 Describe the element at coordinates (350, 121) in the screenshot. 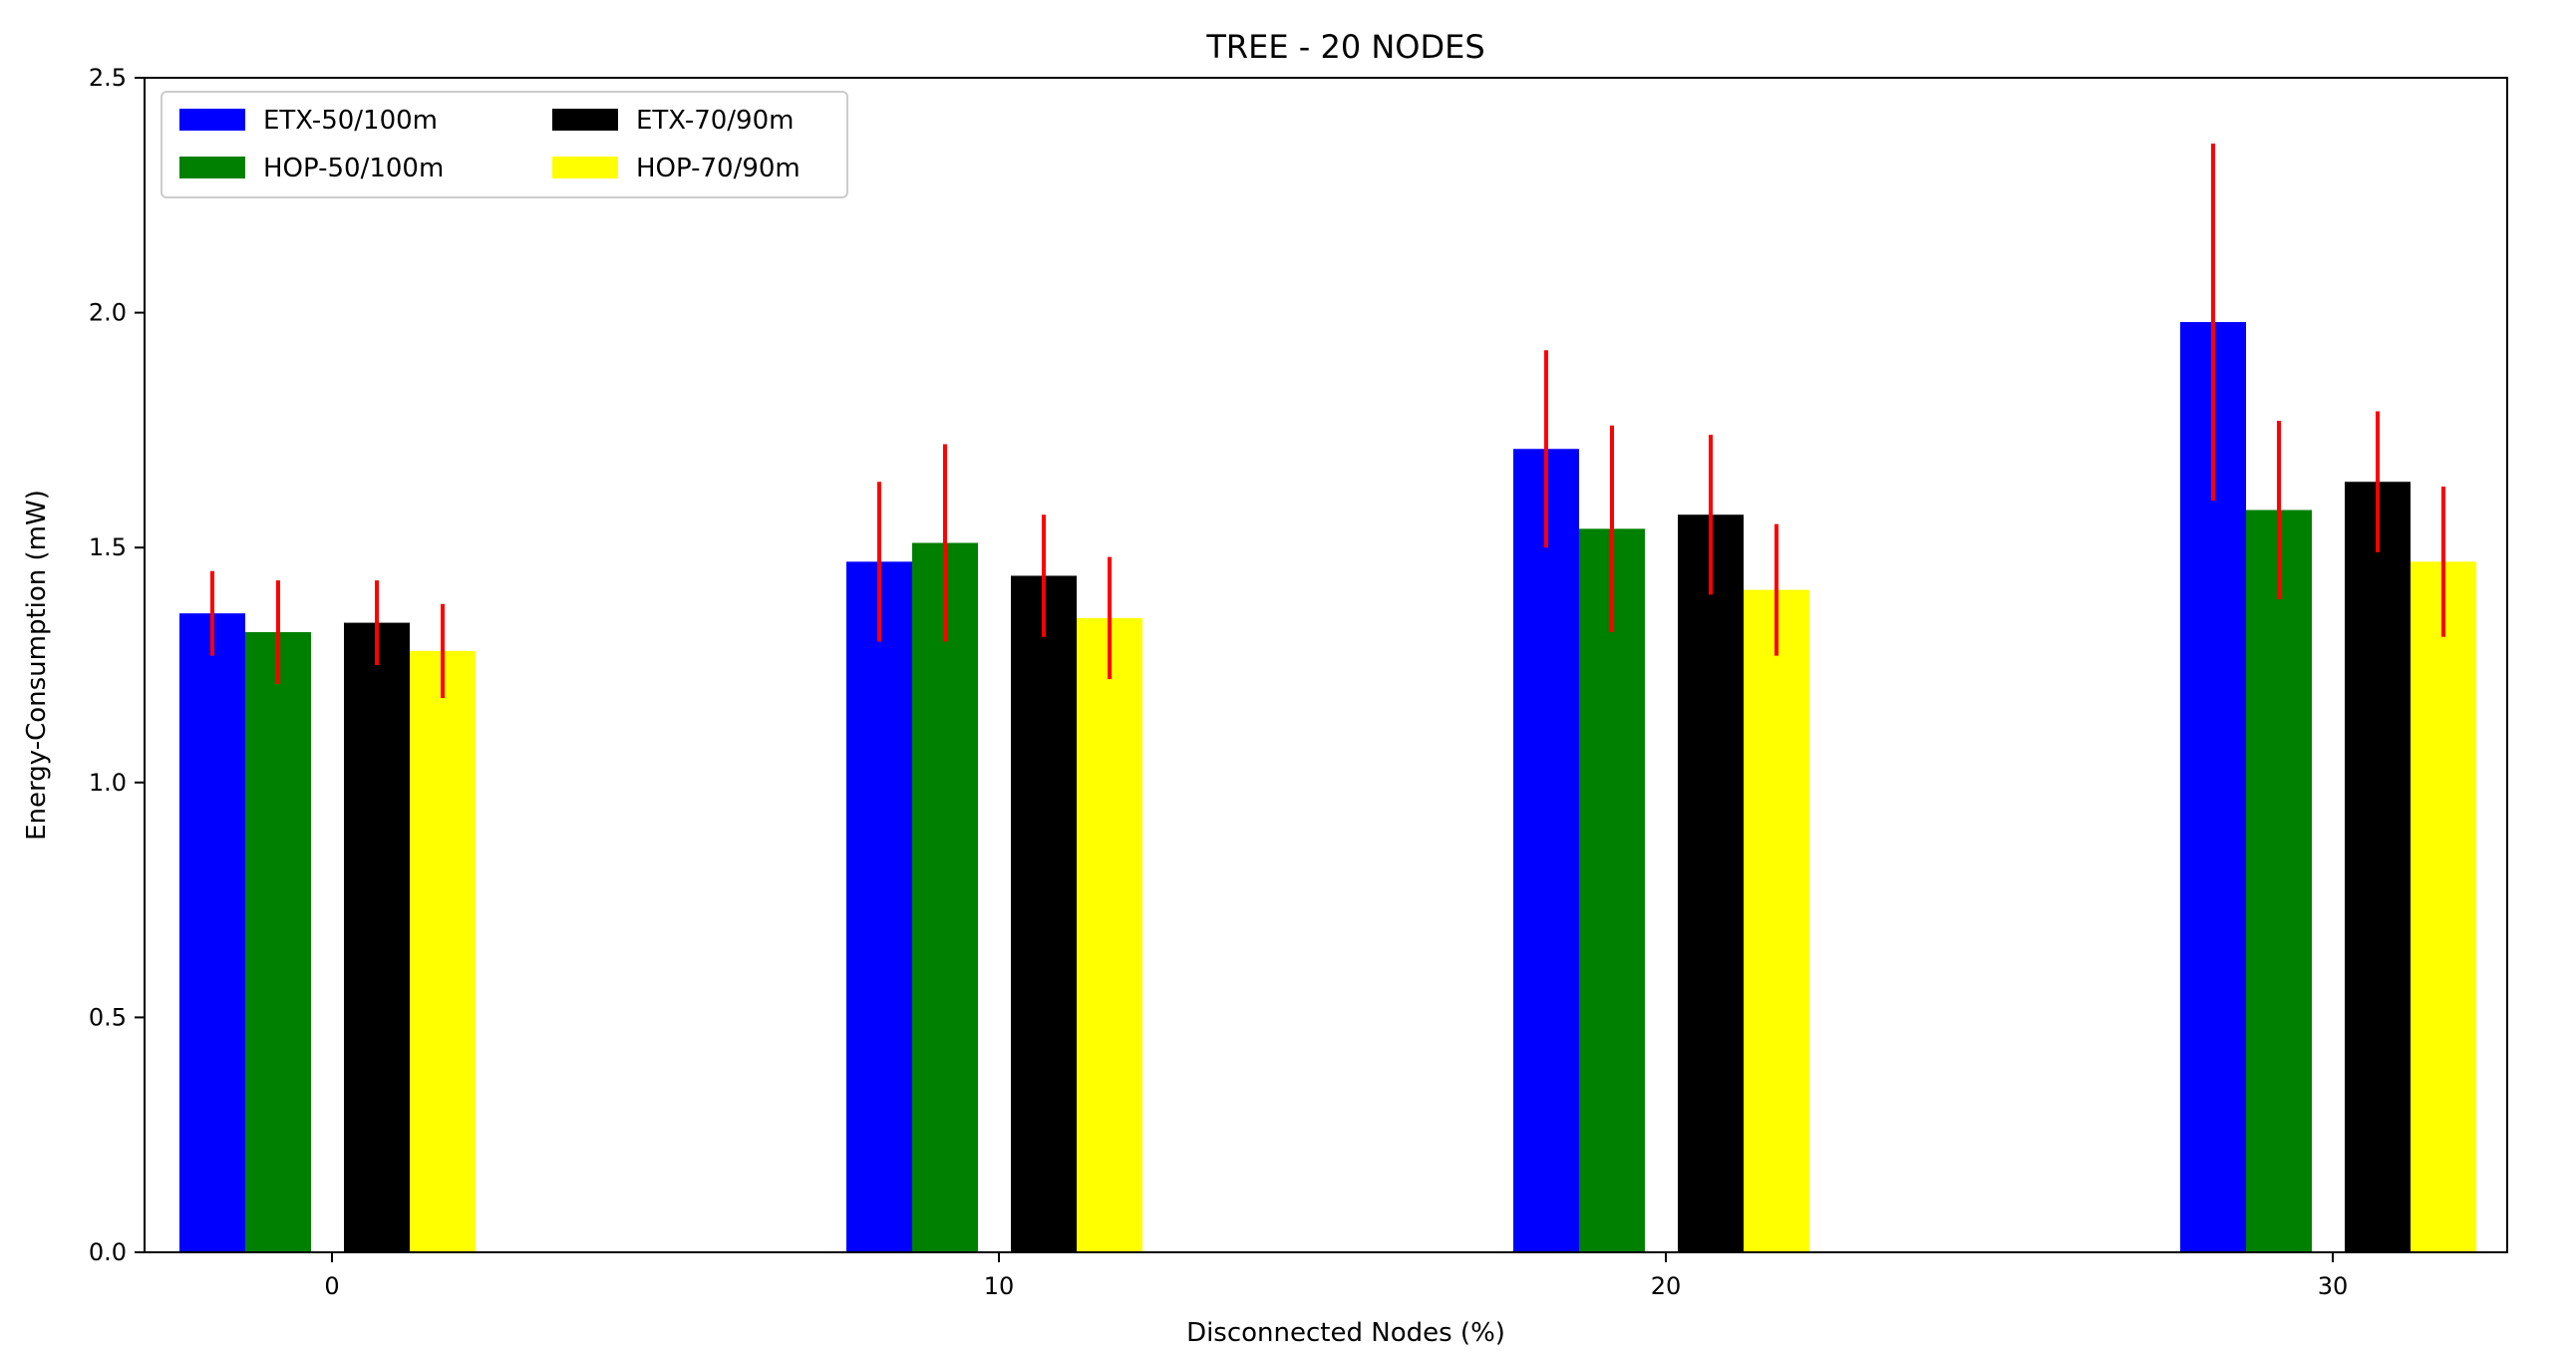

I see `legend-label: ETX-50/100m` at that location.